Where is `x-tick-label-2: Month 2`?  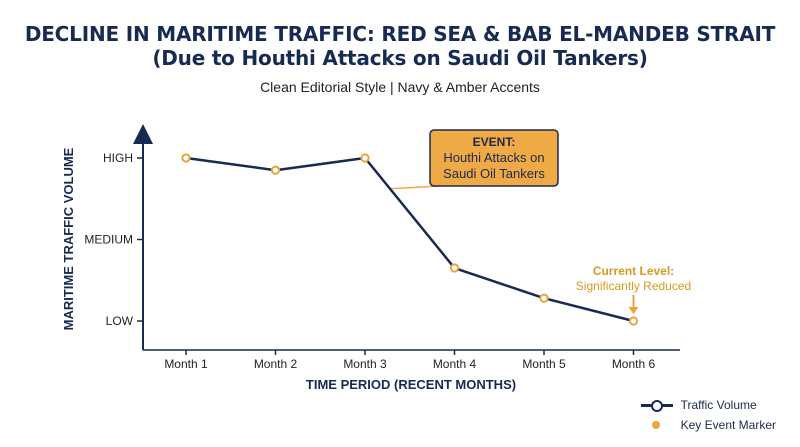 x-tick-label-2: Month 2 is located at coordinates (276, 364).